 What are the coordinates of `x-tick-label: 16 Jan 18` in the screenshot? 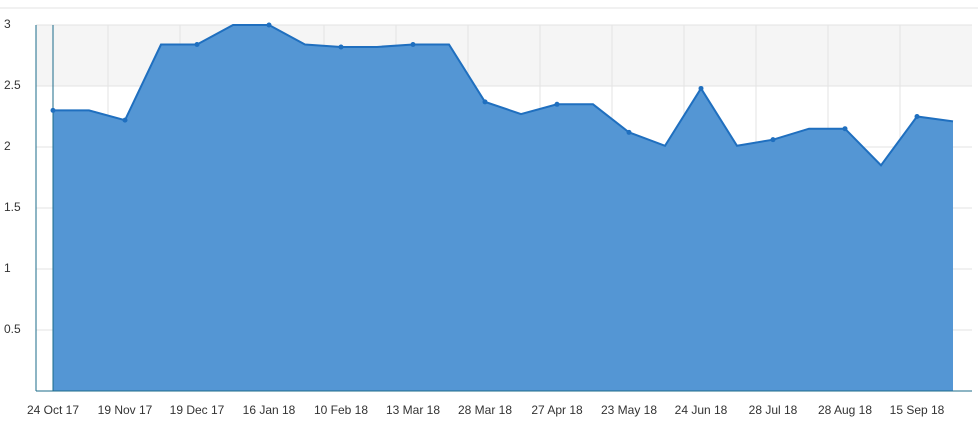 It's located at (269, 410).